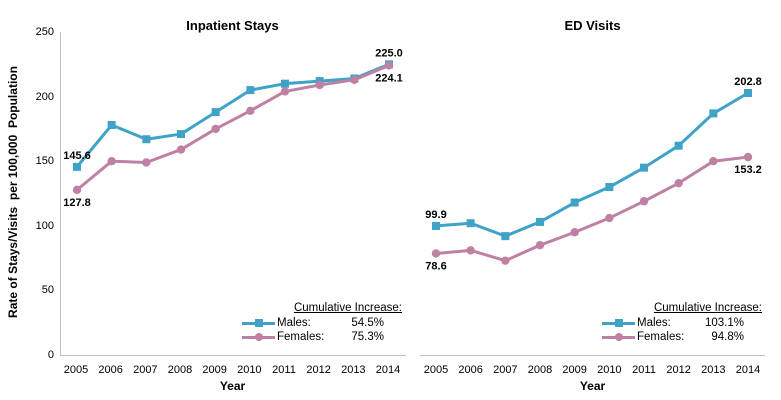  I want to click on data-point-label: 225.0, so click(389, 53).